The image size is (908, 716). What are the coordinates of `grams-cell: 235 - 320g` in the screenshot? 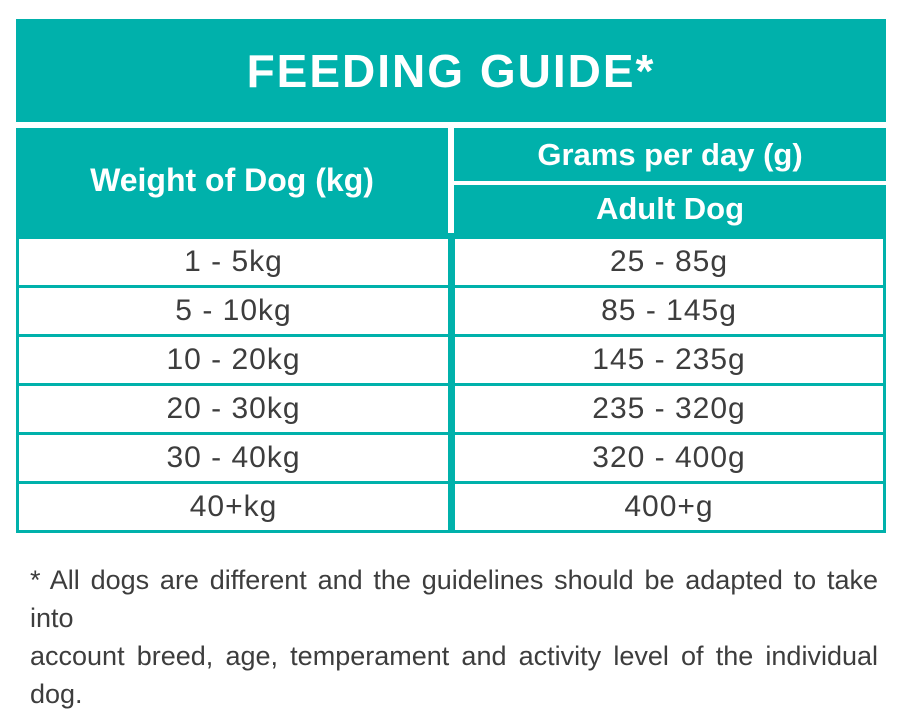 It's located at (669, 408).